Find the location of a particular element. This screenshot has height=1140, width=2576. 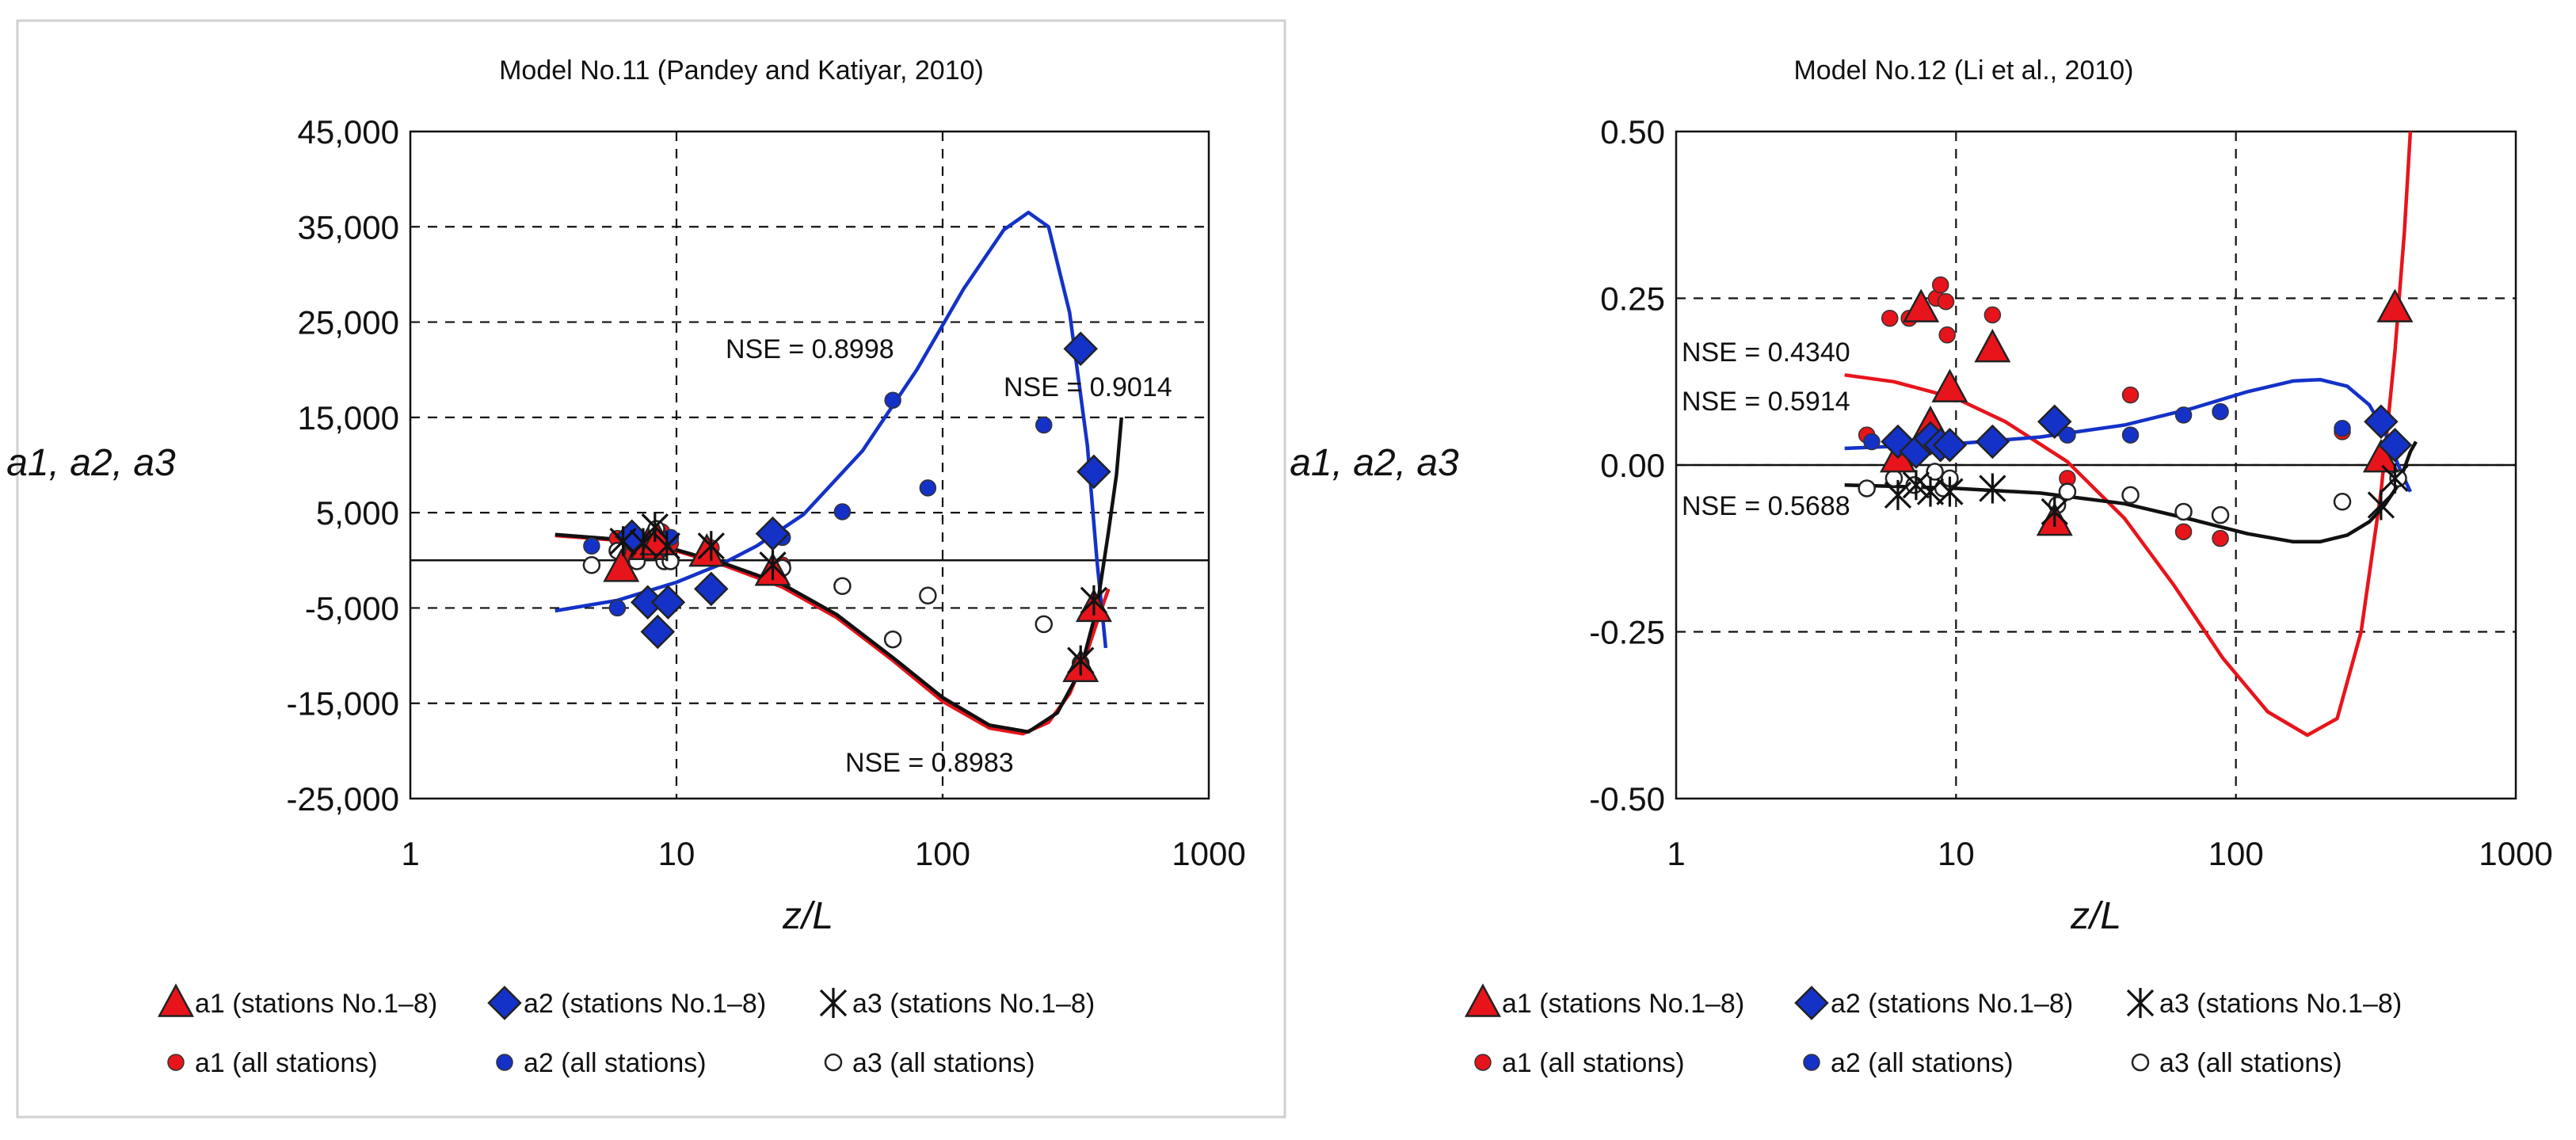

y-tick-label: 0.00 is located at coordinates (1633, 466).